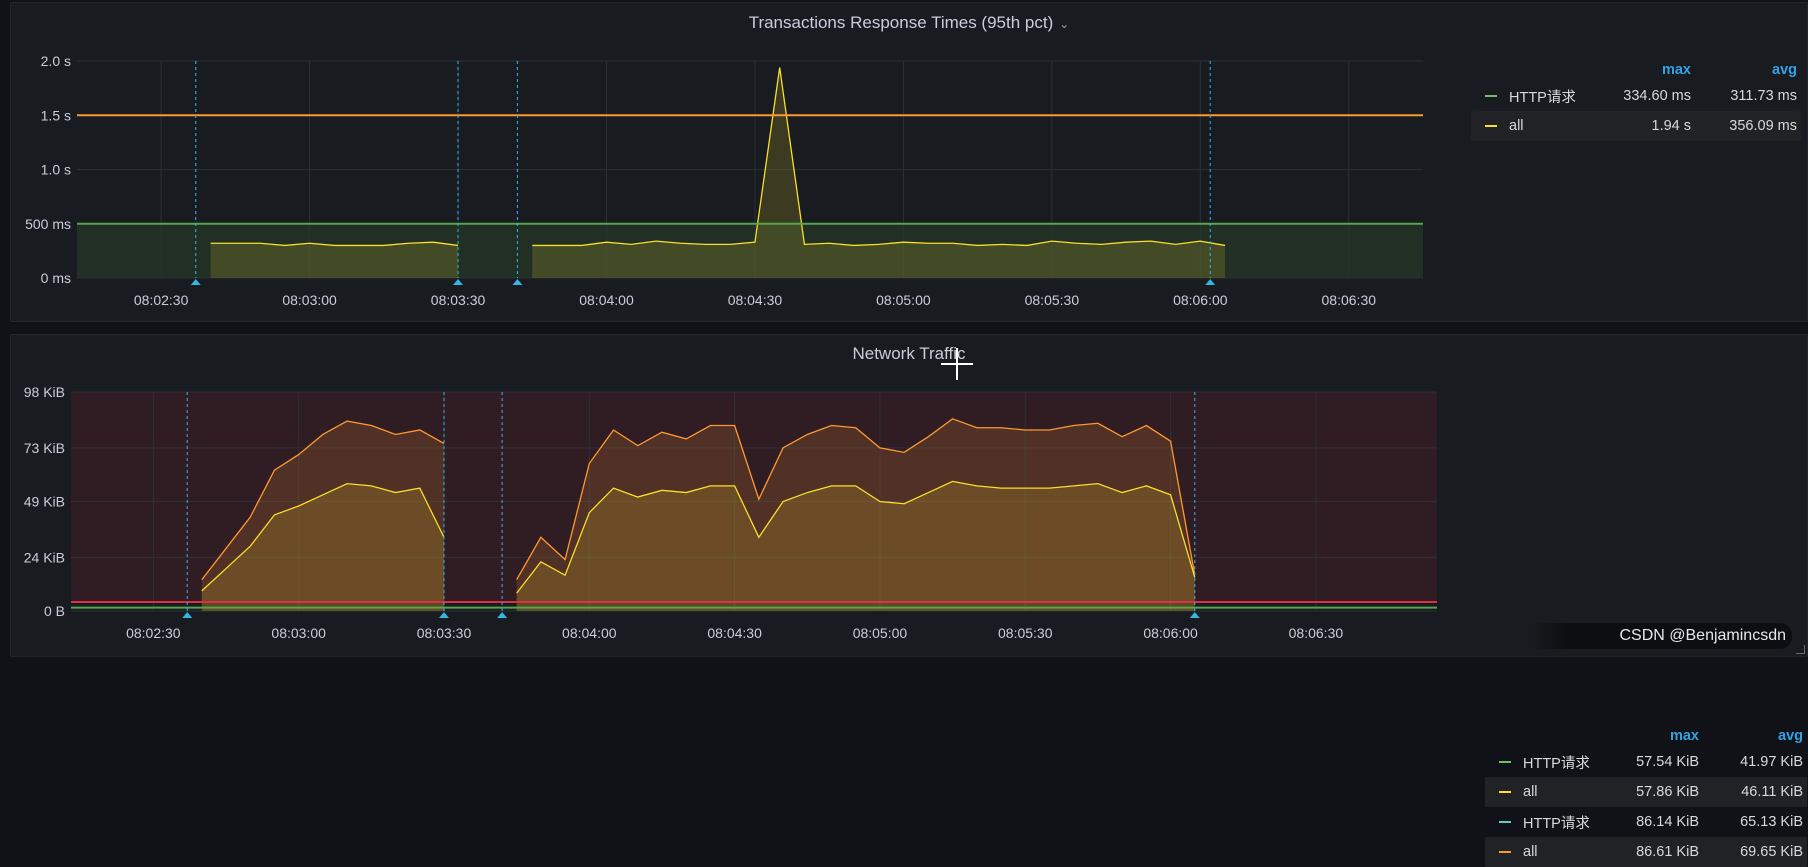 The width and height of the screenshot is (1808, 867). Describe the element at coordinates (1771, 822) in the screenshot. I see `legend-avg-value: 65.13 KiB` at that location.